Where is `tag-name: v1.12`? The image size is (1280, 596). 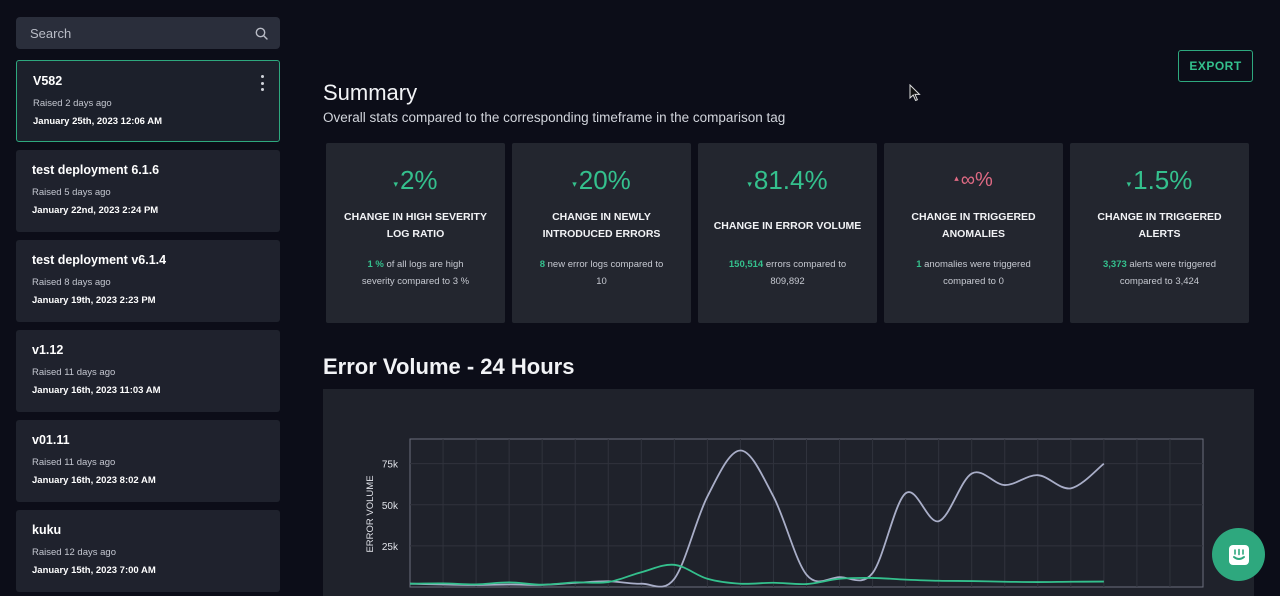 tag-name: v1.12 is located at coordinates (48, 350).